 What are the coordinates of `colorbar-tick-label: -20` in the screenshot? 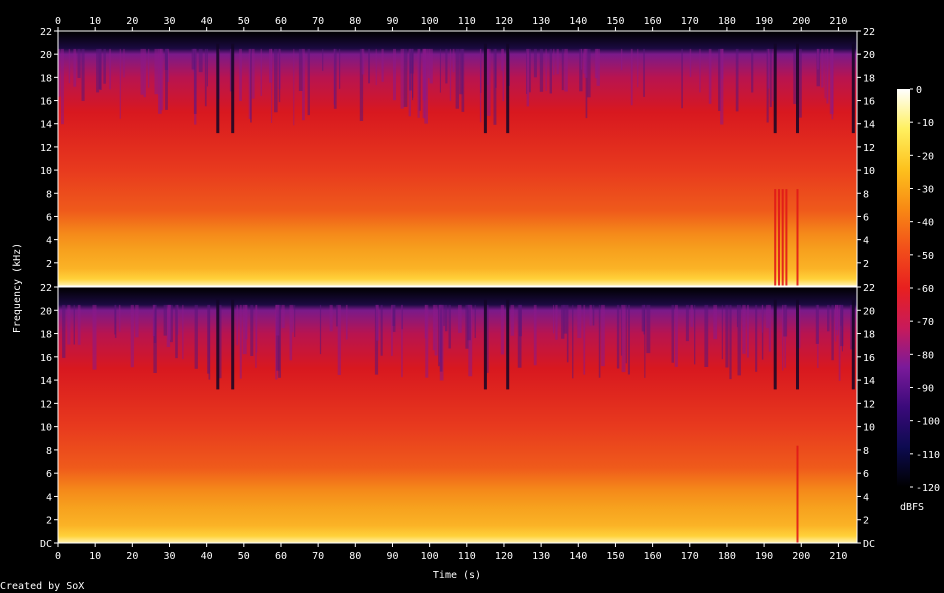 It's located at (925, 156).